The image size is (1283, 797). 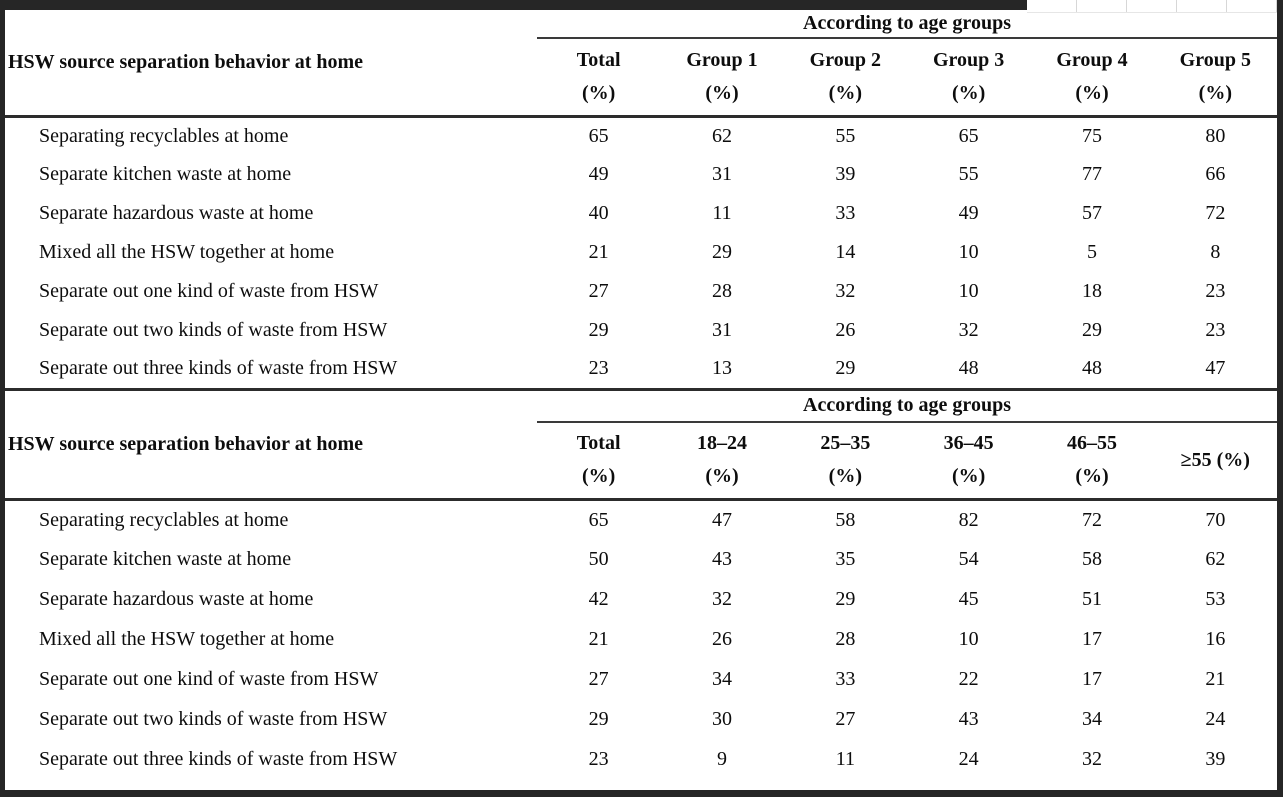 I want to click on column-header-label: 46–55, so click(x=1091, y=443).